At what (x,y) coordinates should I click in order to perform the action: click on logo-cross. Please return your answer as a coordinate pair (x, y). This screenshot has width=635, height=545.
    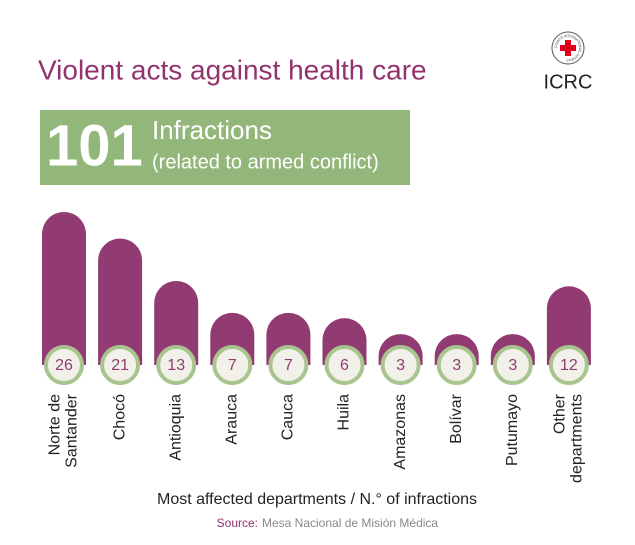
    Looking at the image, I should click on (568, 48).